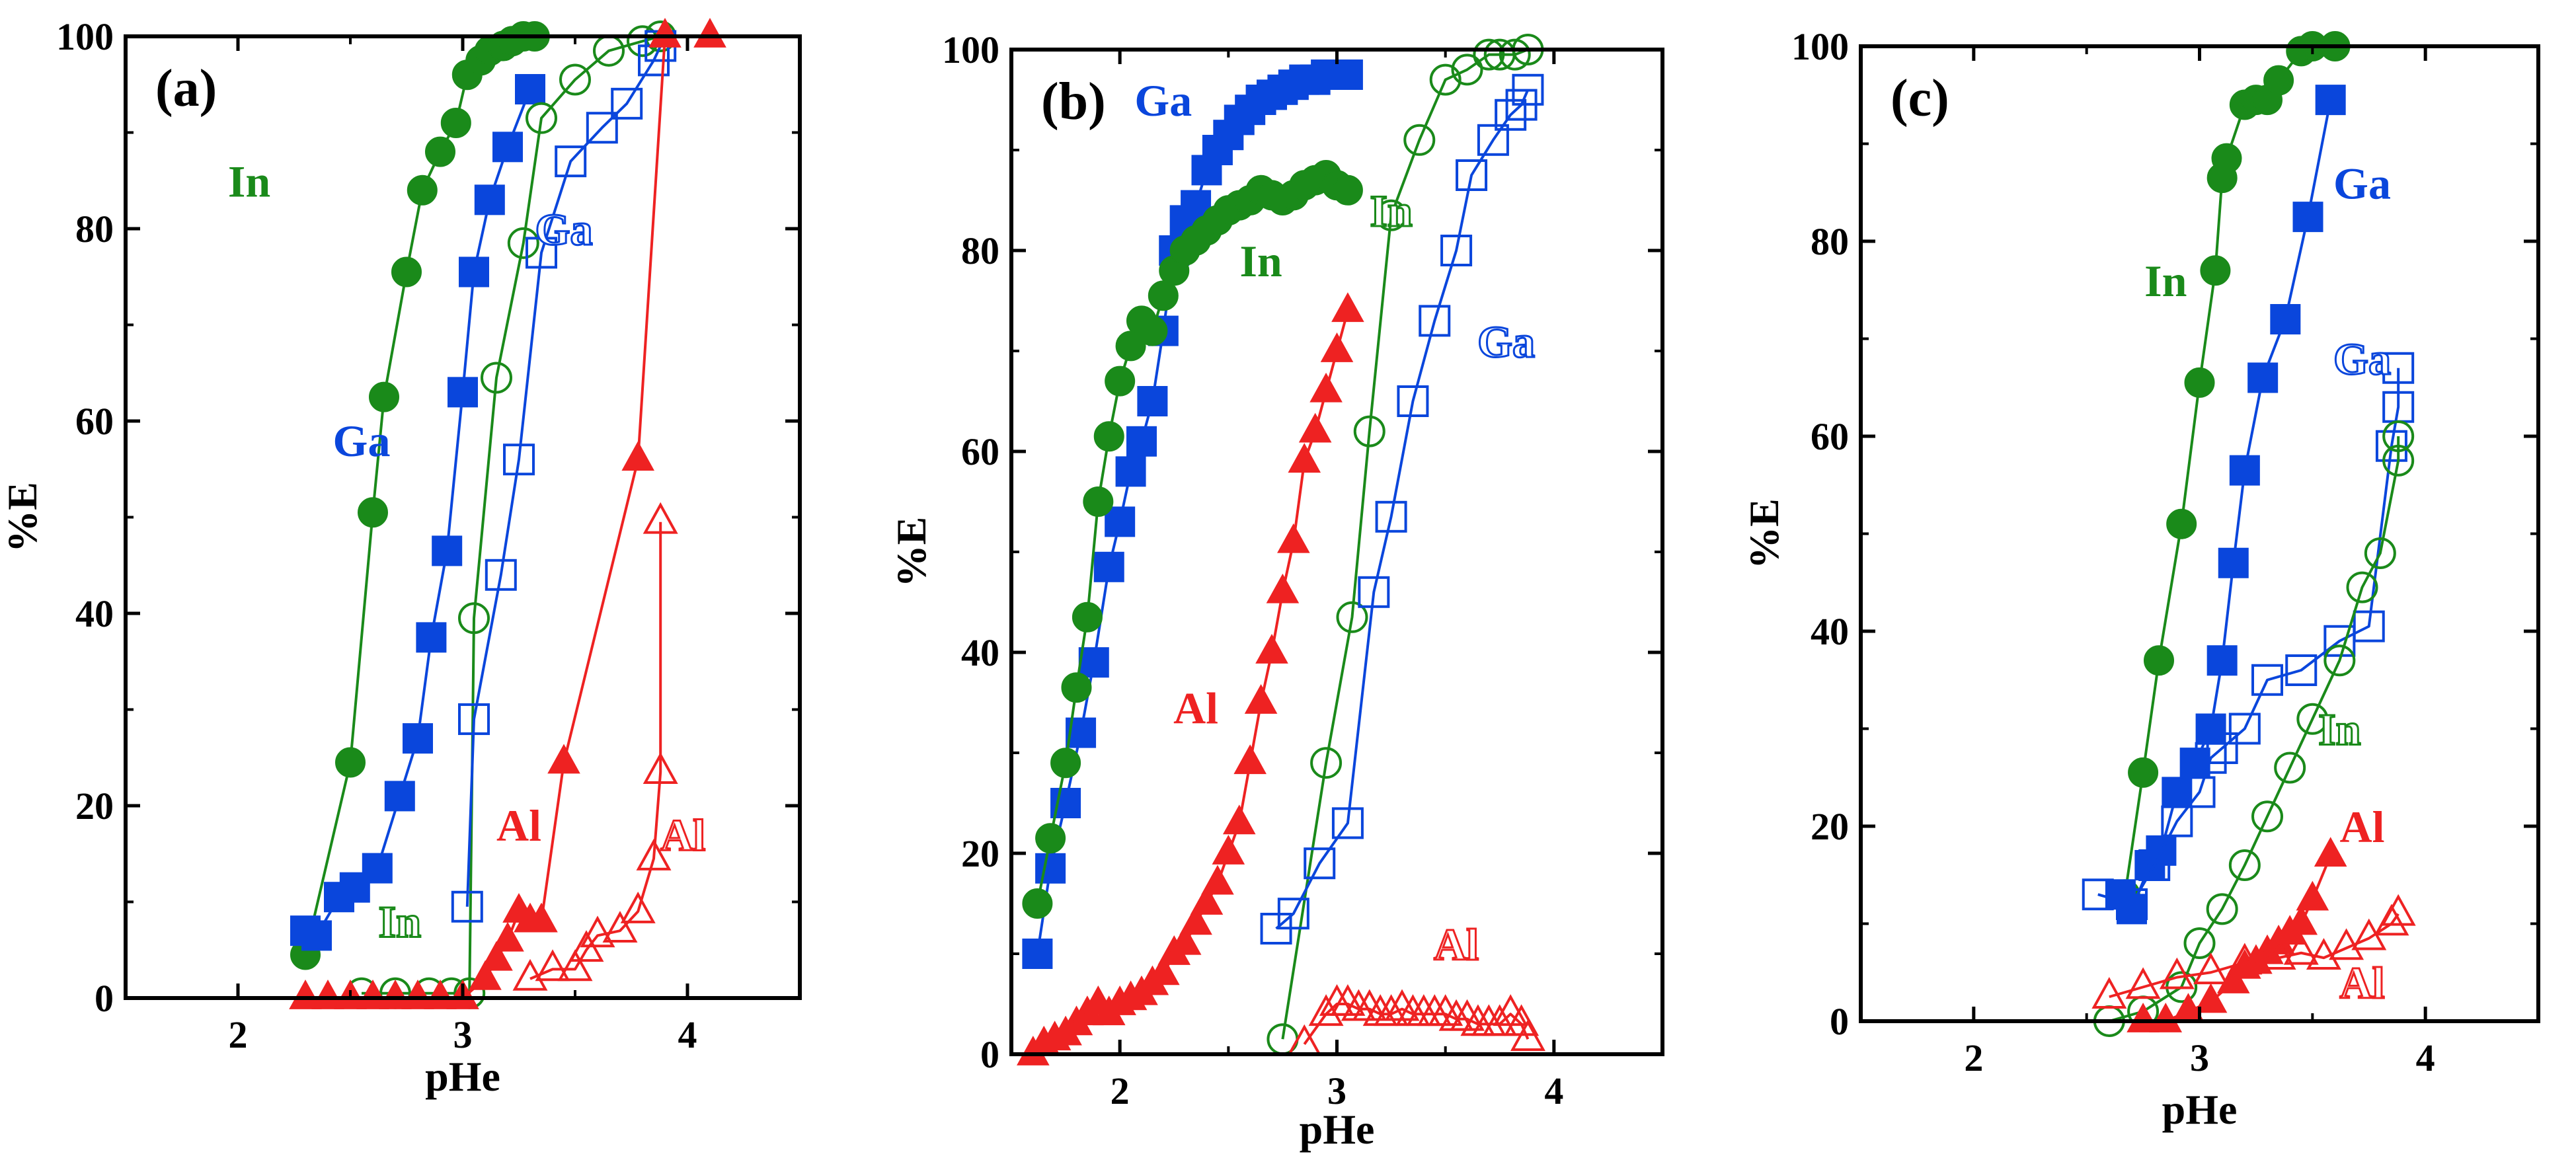  What do you see at coordinates (2362, 184) in the screenshot?
I see `series-label-ga-filled: Ga` at bounding box center [2362, 184].